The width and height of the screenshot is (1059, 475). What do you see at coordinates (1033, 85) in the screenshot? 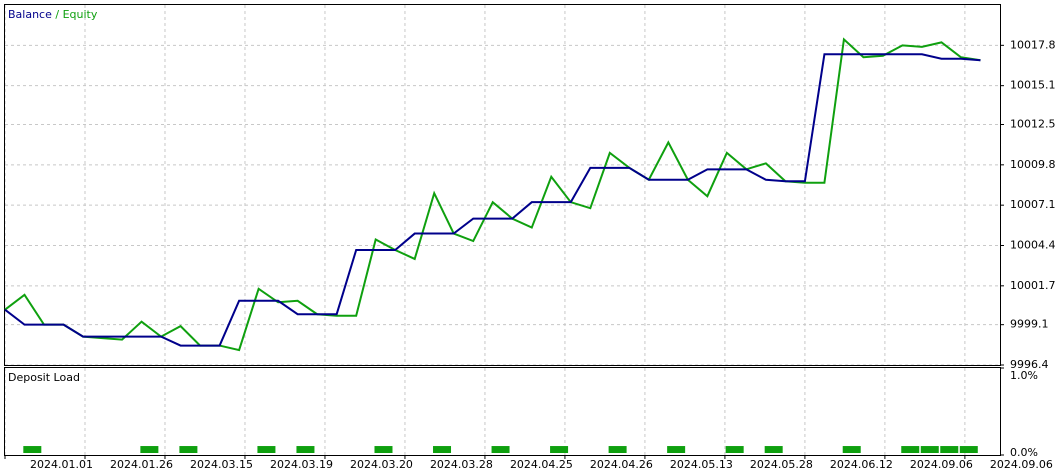
I see `y-tick-label: 10015.1` at bounding box center [1033, 85].